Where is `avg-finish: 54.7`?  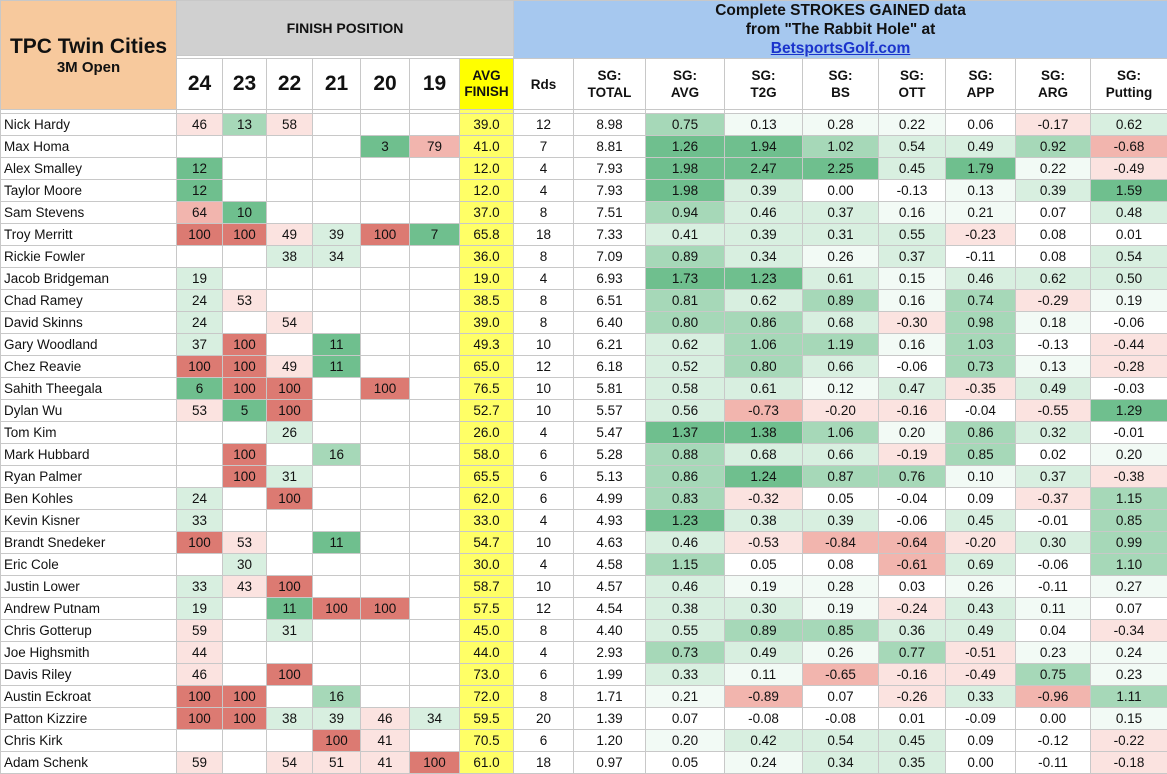
avg-finish: 54.7 is located at coordinates (487, 543).